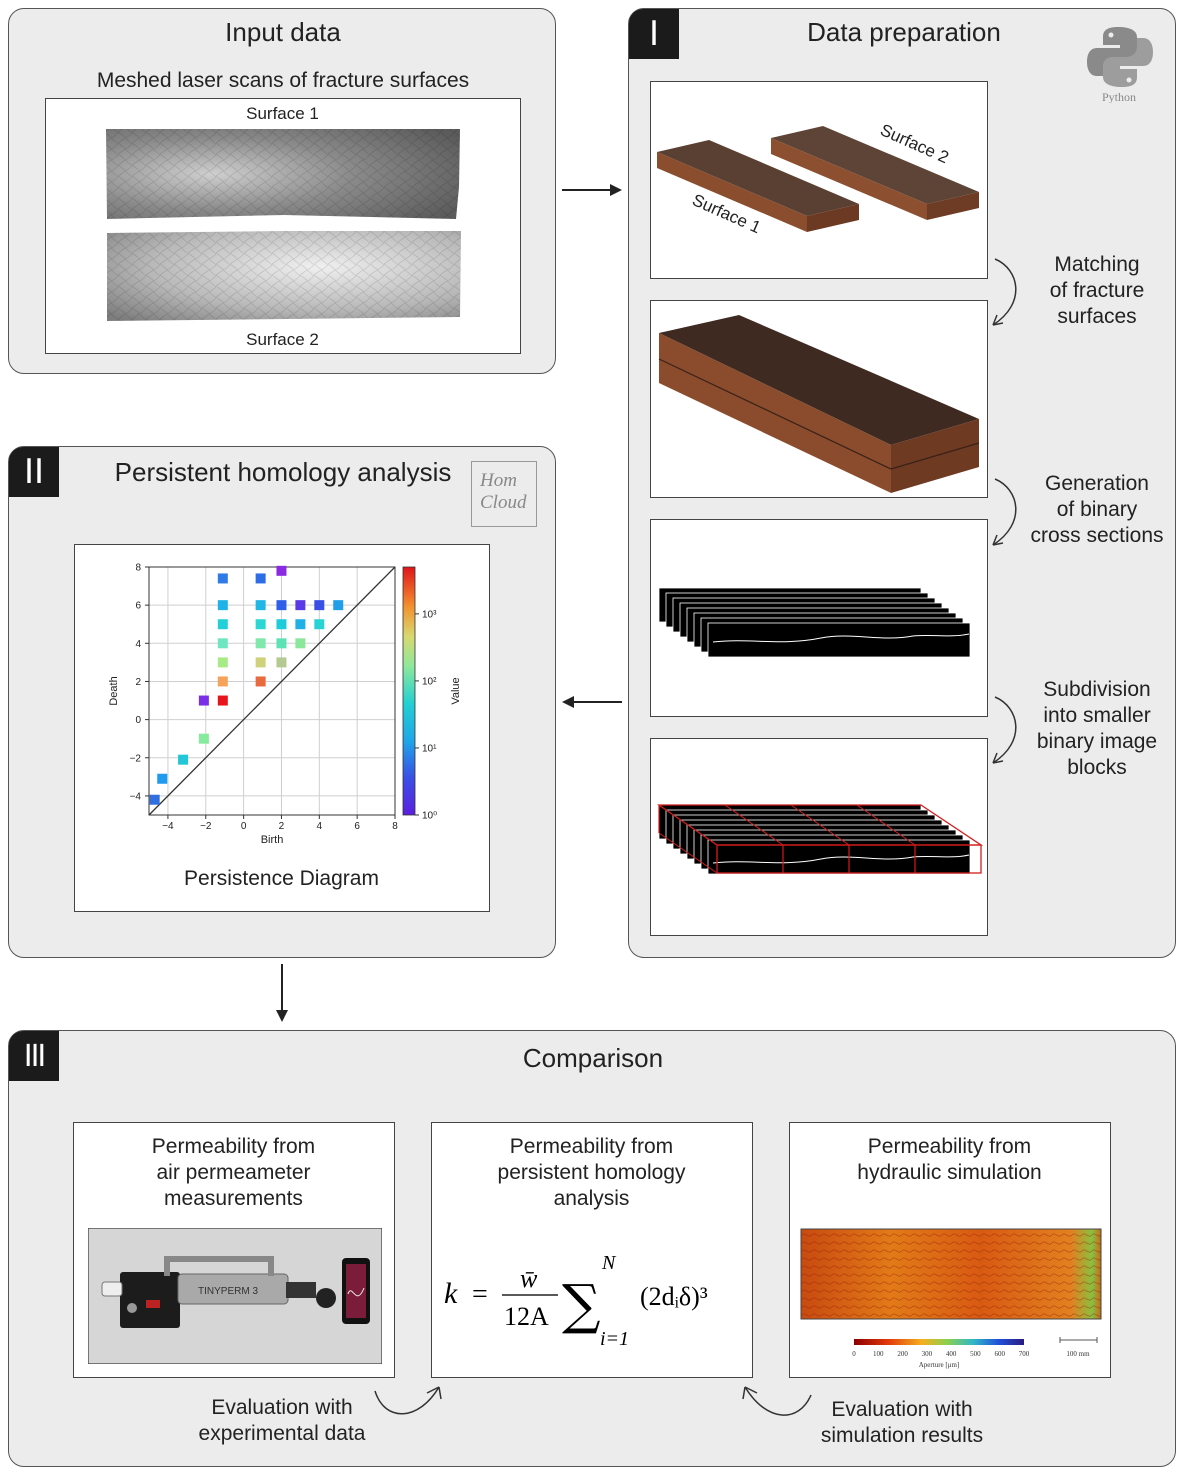 The width and height of the screenshot is (1178, 1468). Describe the element at coordinates (138, 644) in the screenshot. I see `y-tick-label: 4` at that location.